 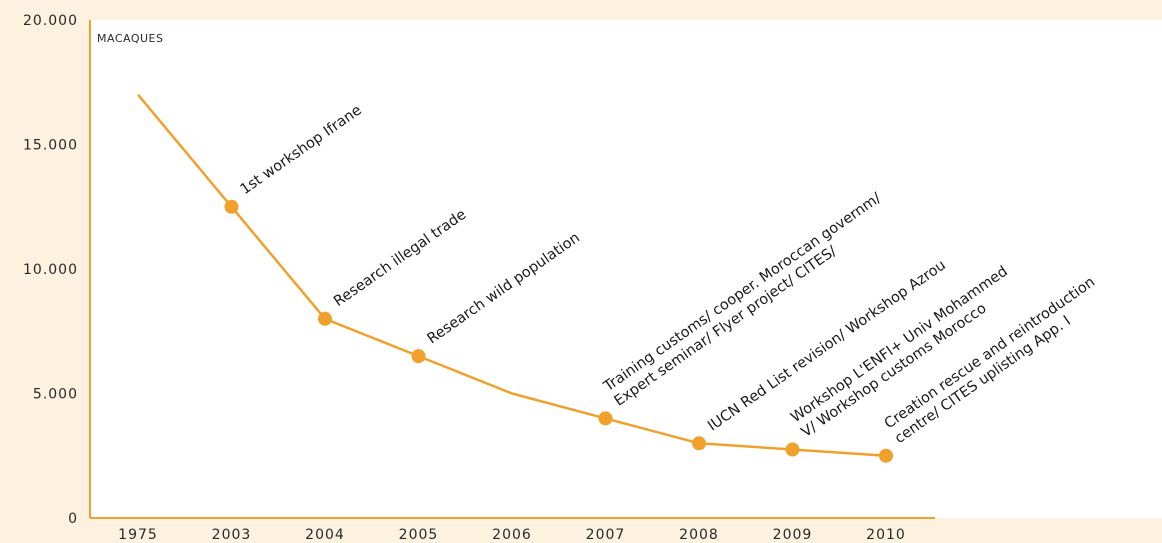 I want to click on x-tick-labels: 1975 2003 2004 2005 2006 2007 2008 2009 2010, so click(x=512, y=535).